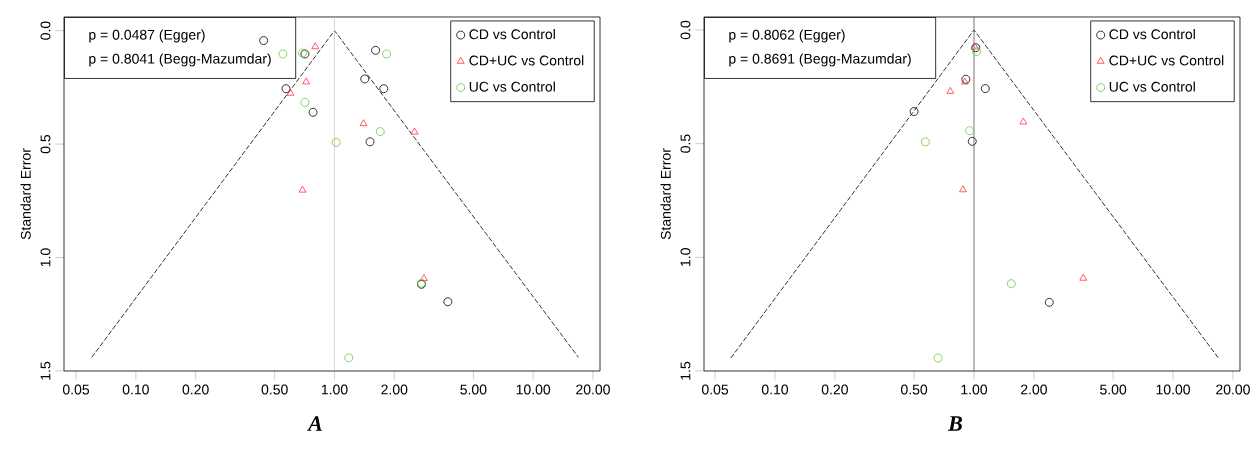 The image size is (1258, 475). What do you see at coordinates (787, 36) in the screenshot?
I see `annotation: p = 0.8062 (Egger)` at bounding box center [787, 36].